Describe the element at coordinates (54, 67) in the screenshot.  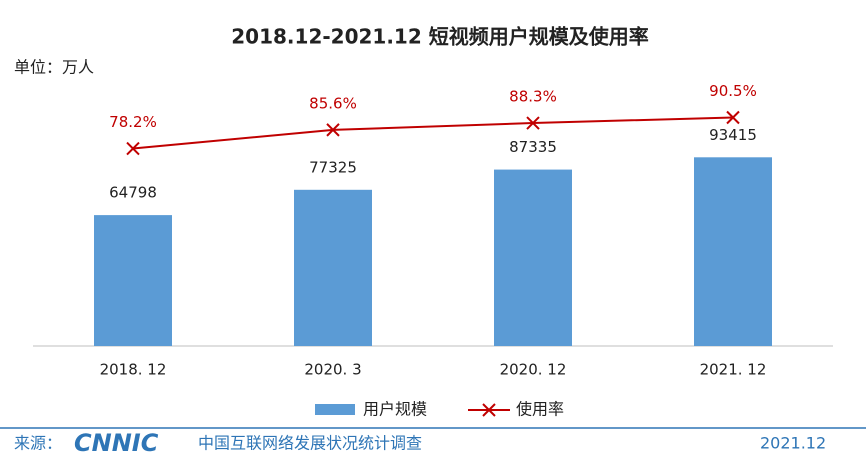
I see `unit-label: 单位：万人` at that location.